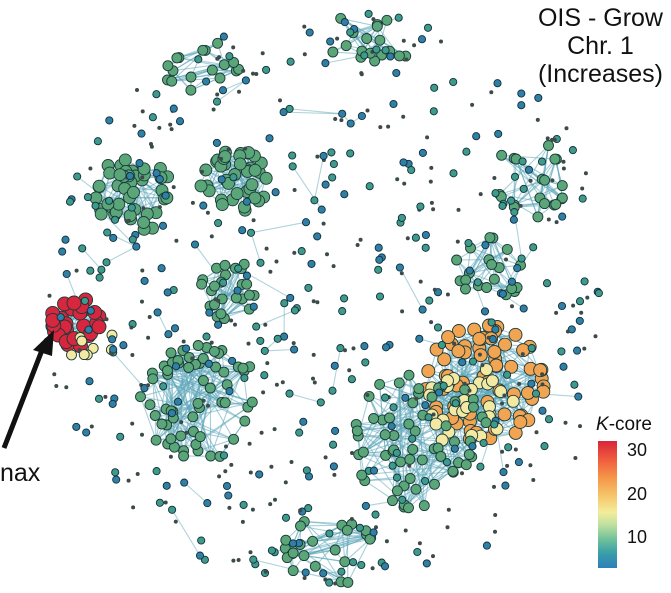  Describe the element at coordinates (602, 424) in the screenshot. I see `legend-title-k: K` at that location.